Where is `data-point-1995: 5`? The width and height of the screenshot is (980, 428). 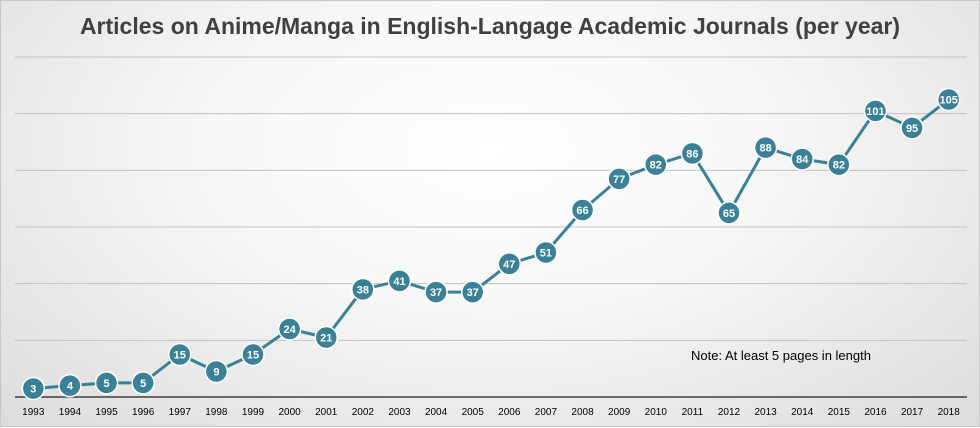 data-point-1995: 5 is located at coordinates (106, 383).